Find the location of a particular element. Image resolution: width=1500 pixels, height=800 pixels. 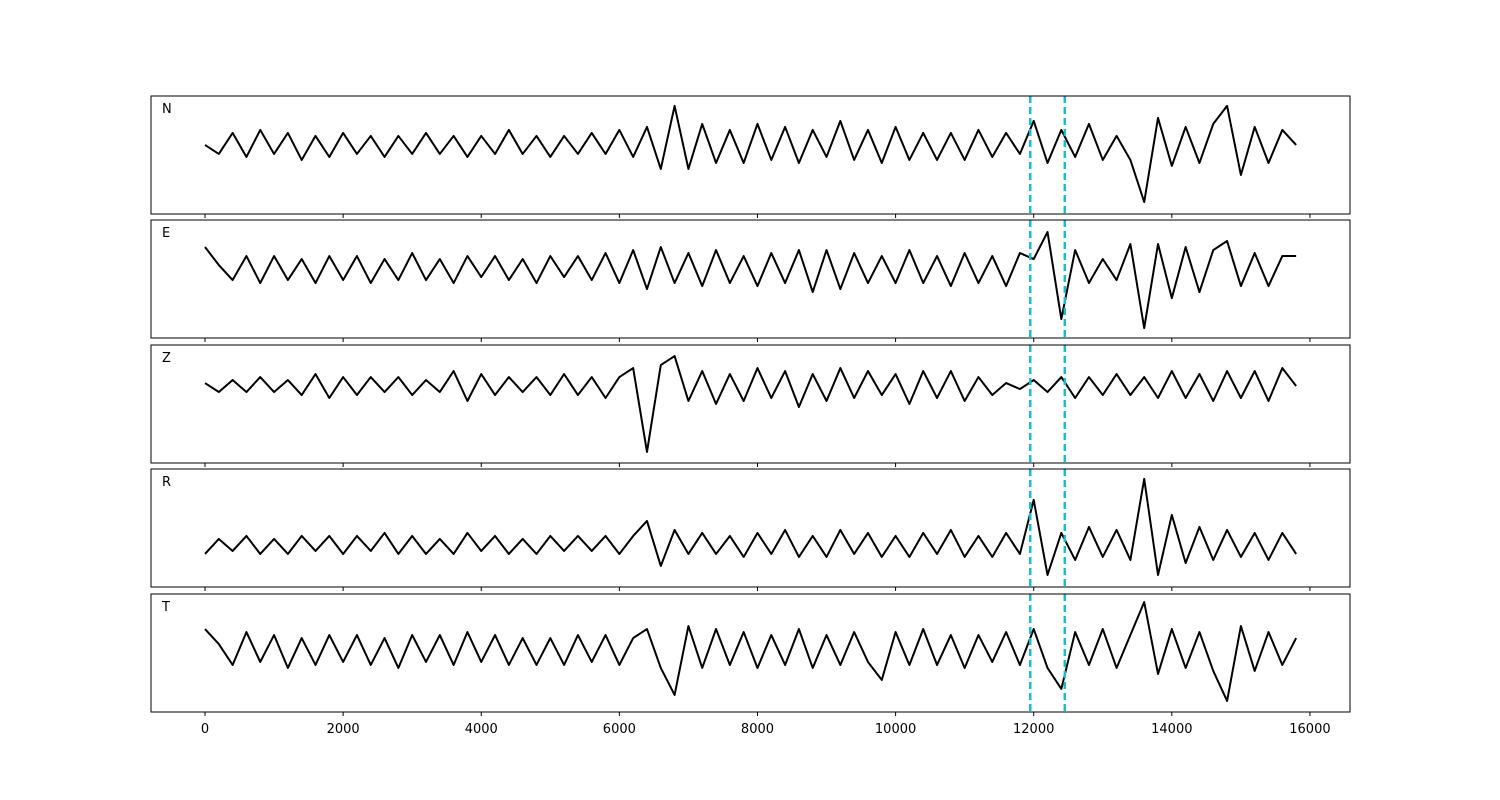

x-tick-label: 16000 is located at coordinates (1309, 729).